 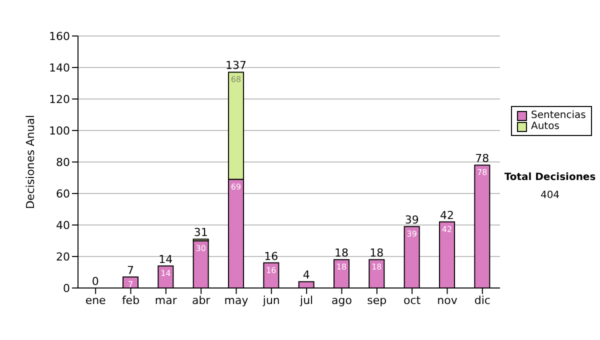 What do you see at coordinates (558, 115) in the screenshot?
I see `legend-label: Sentencias` at bounding box center [558, 115].